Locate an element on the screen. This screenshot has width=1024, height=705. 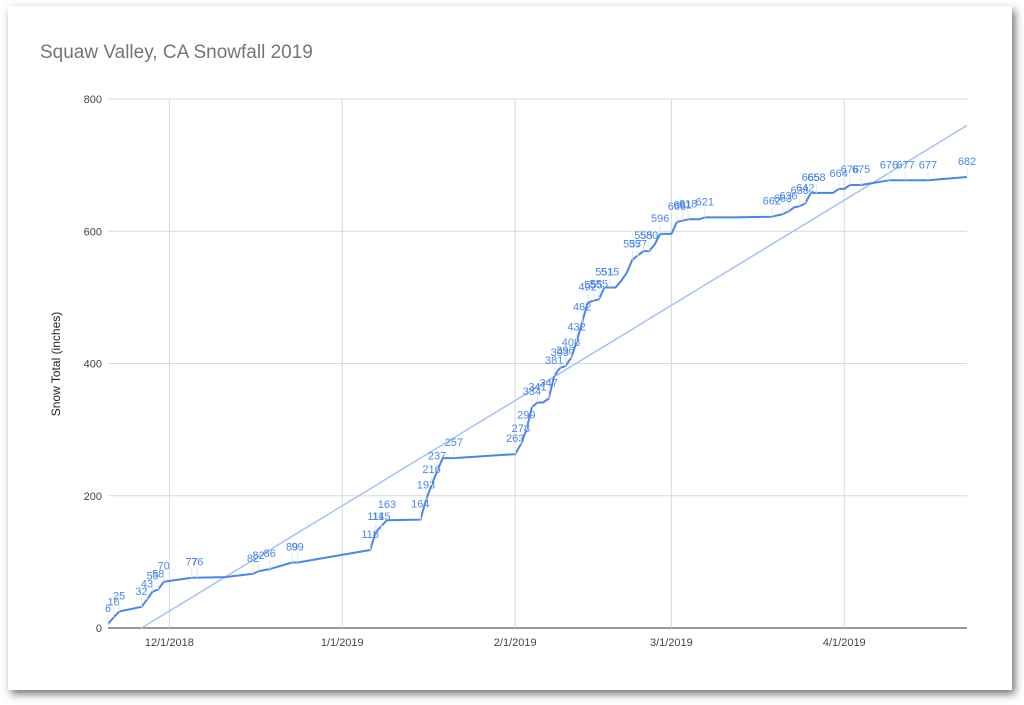
data-label: 537 is located at coordinates (632, 245).